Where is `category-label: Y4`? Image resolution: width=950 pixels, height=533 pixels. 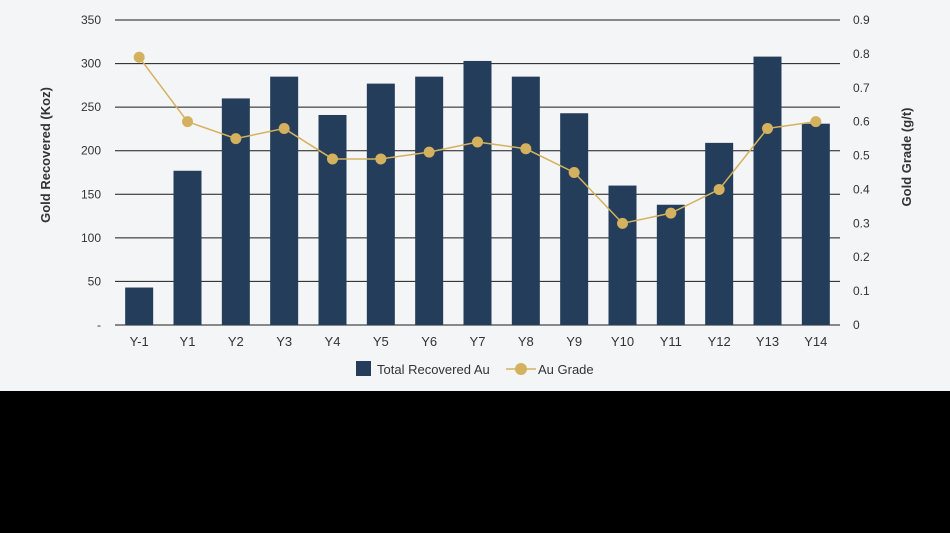 category-label: Y4 is located at coordinates (333, 341).